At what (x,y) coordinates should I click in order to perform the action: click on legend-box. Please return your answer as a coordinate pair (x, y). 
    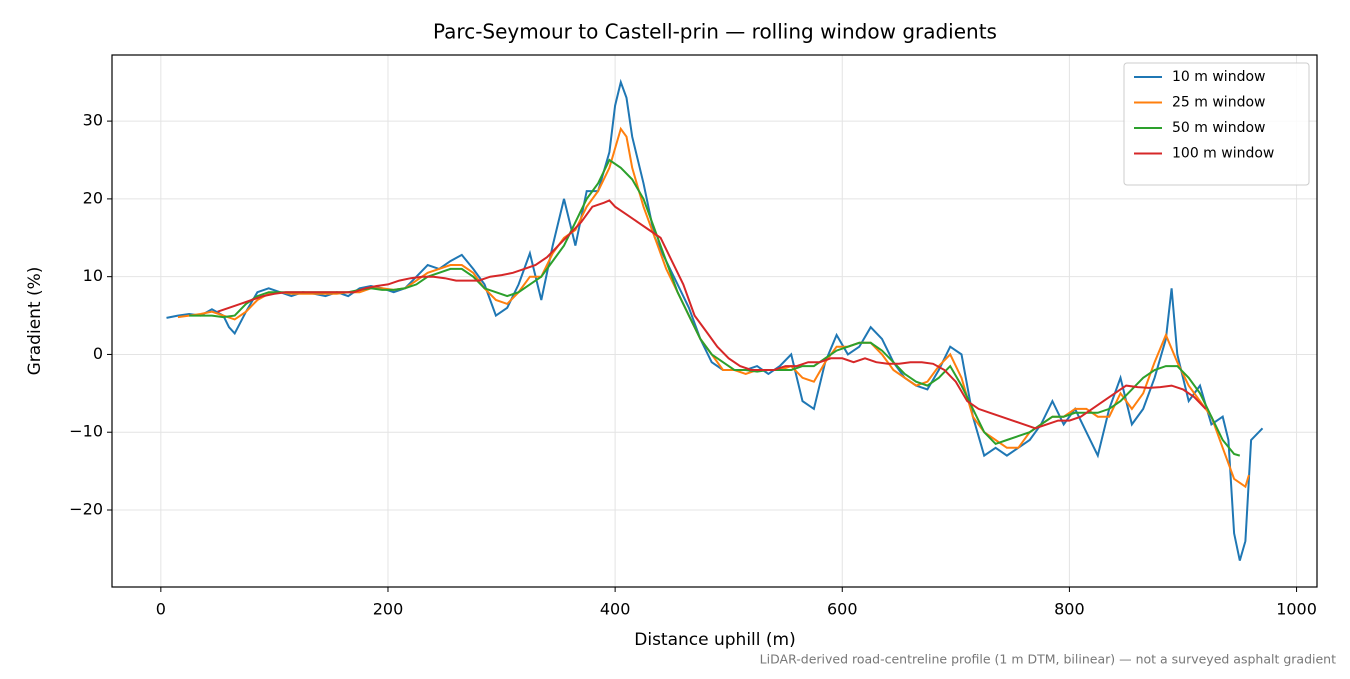
    Looking at the image, I should click on (1216, 124).